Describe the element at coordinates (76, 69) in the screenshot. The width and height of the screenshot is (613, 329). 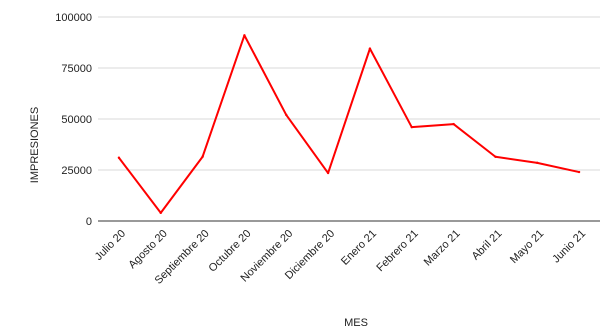
I see `y-tick-label: 75000` at that location.